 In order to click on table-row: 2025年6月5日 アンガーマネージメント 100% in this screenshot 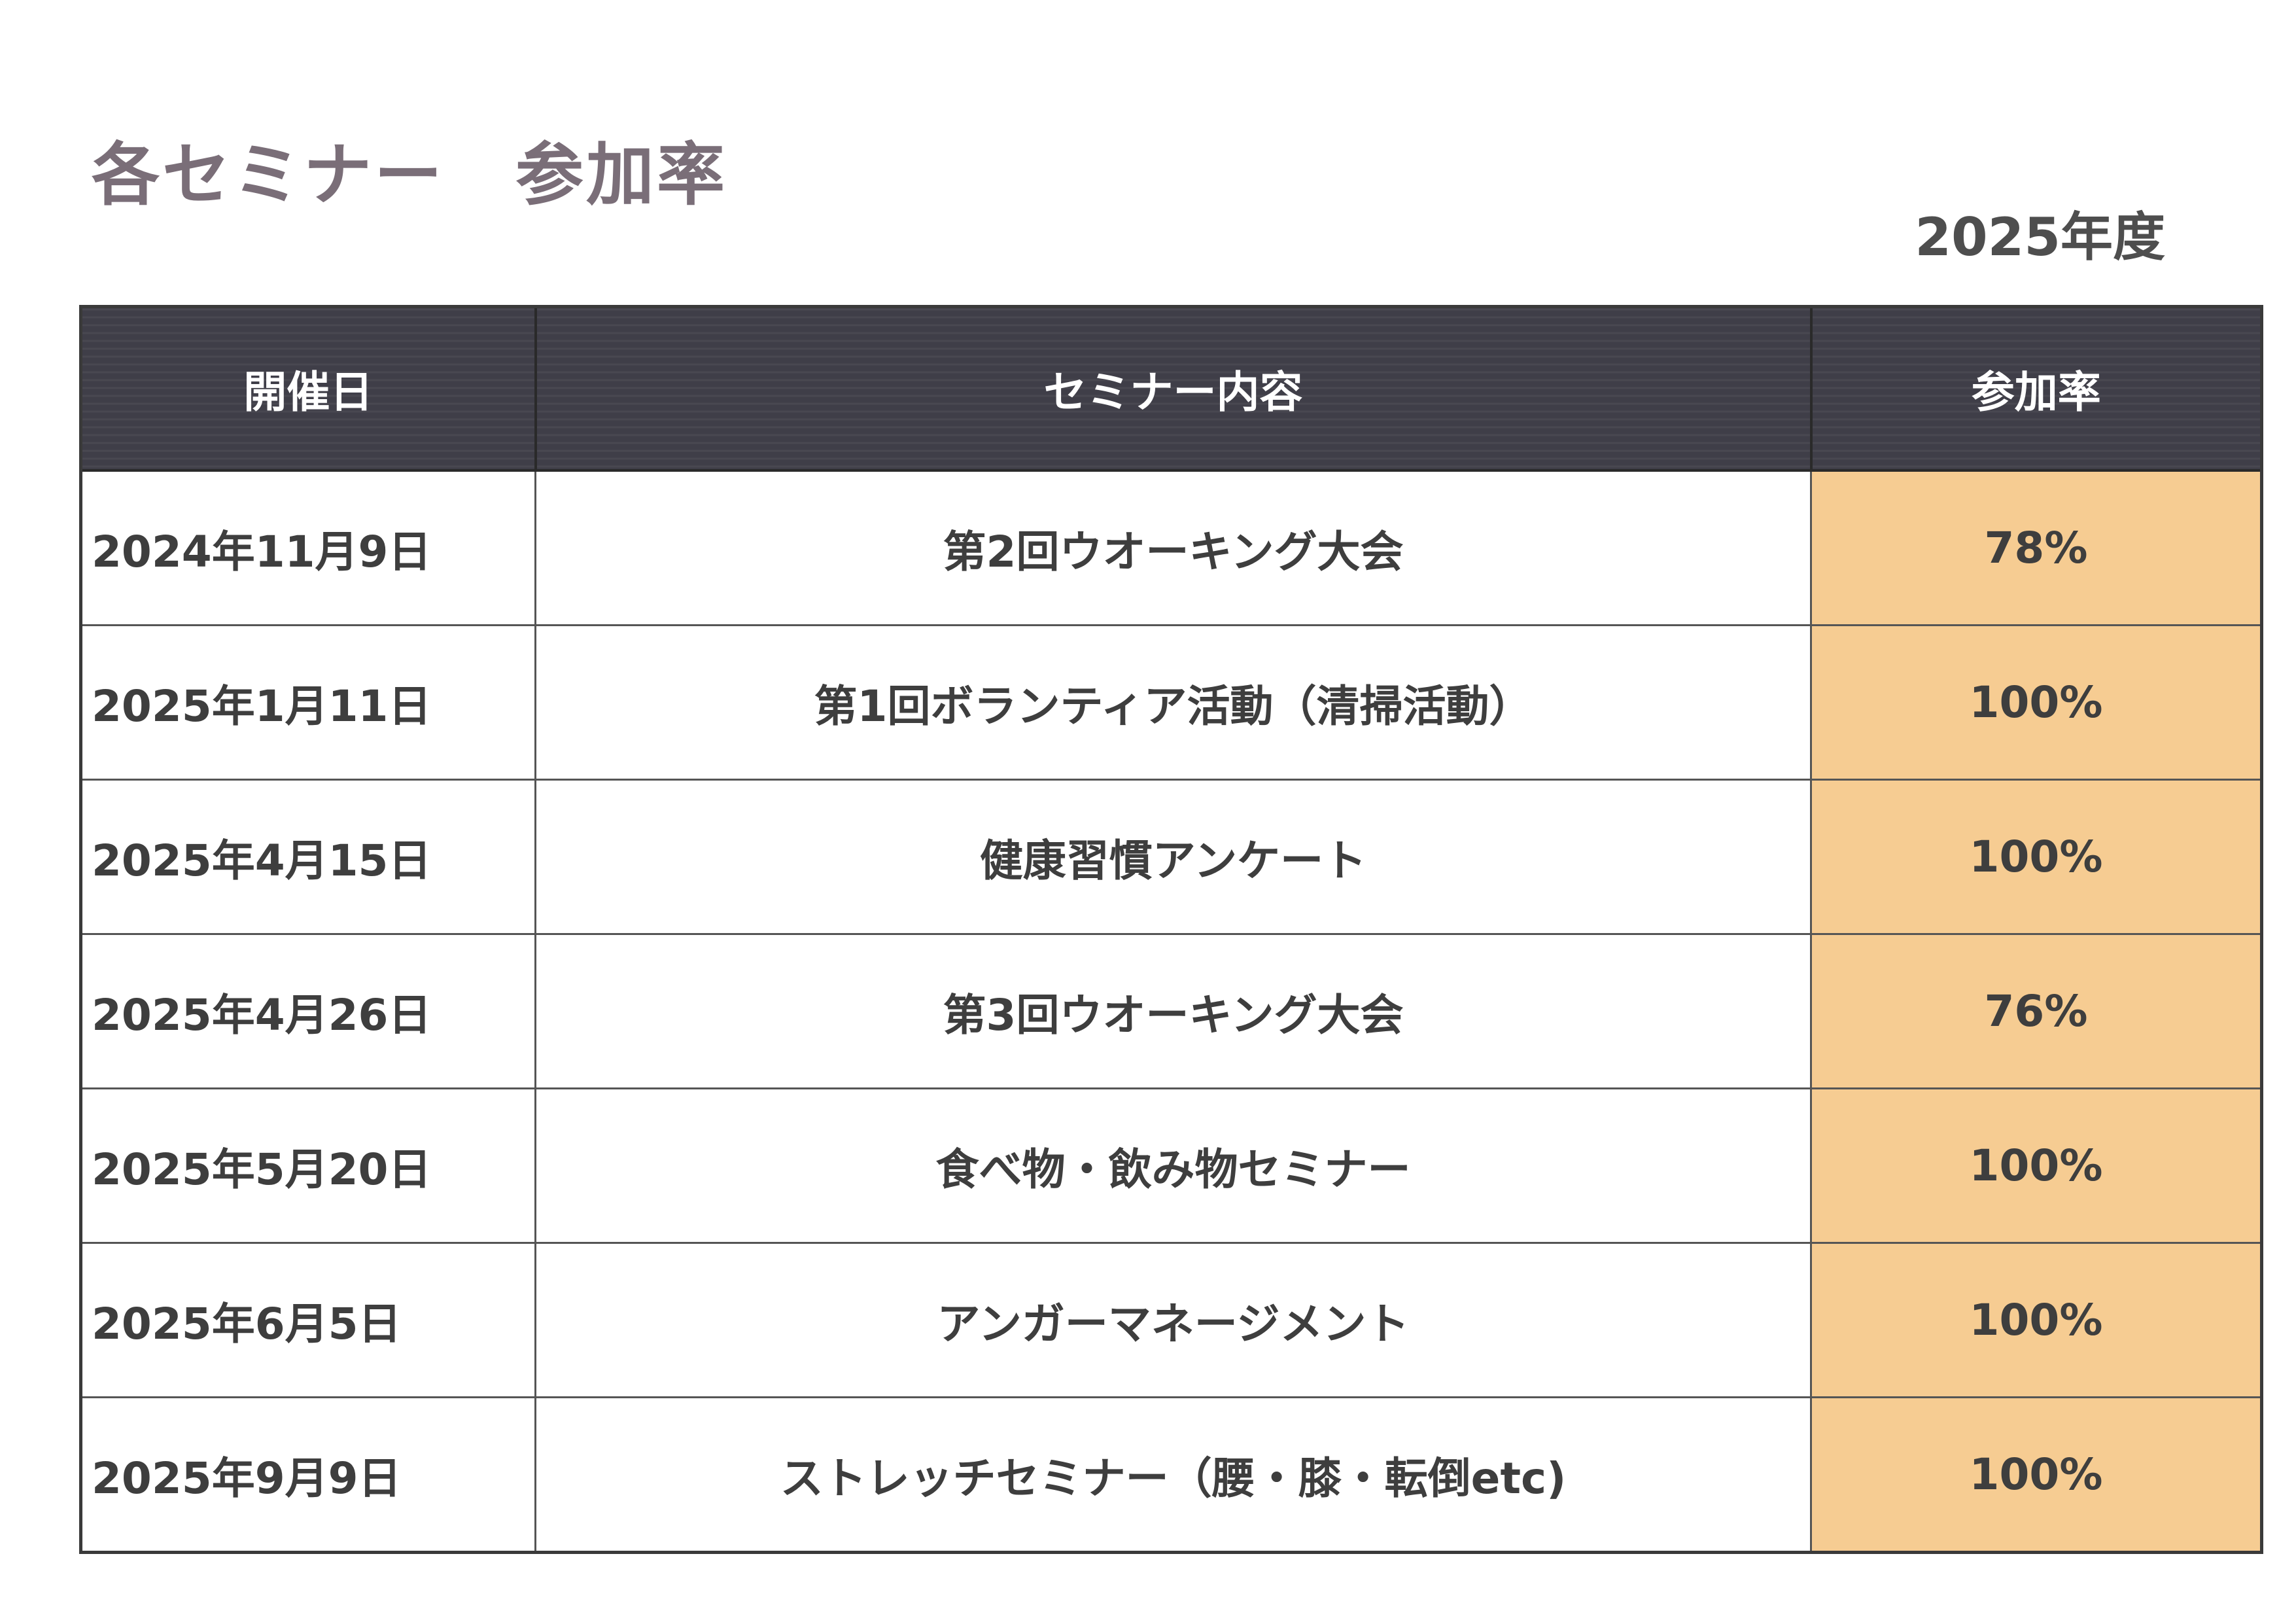, I will do `click(1171, 1320)`.